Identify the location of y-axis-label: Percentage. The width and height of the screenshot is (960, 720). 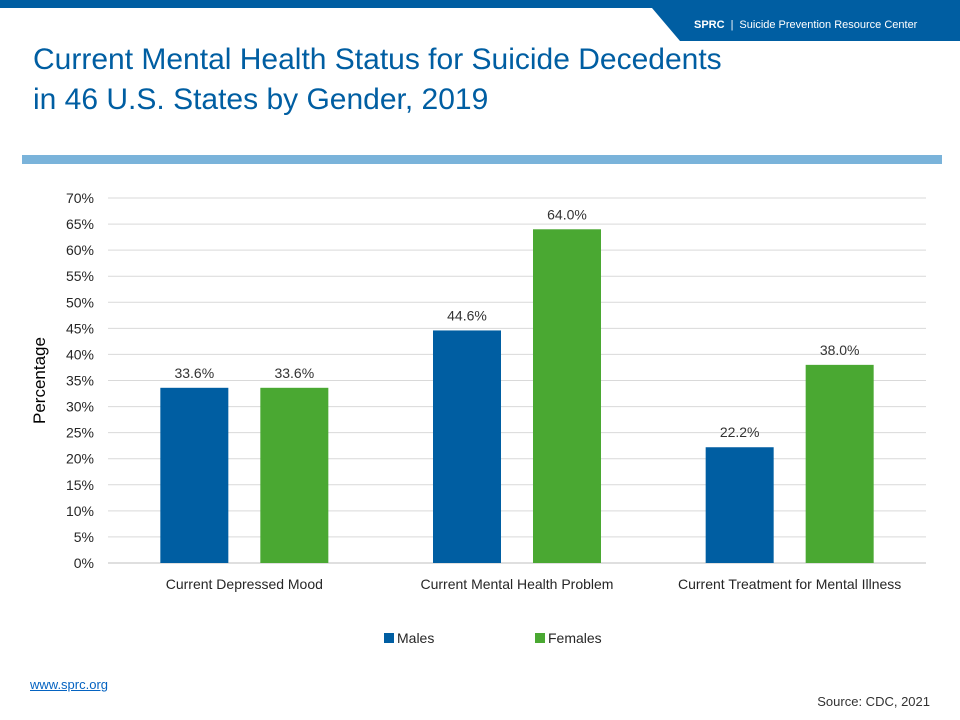
(39, 380).